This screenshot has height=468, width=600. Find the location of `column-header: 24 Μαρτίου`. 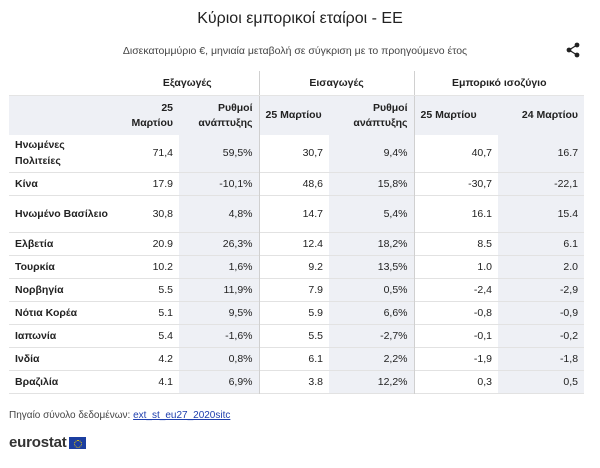

column-header: 24 Μαρτίου is located at coordinates (541, 115).